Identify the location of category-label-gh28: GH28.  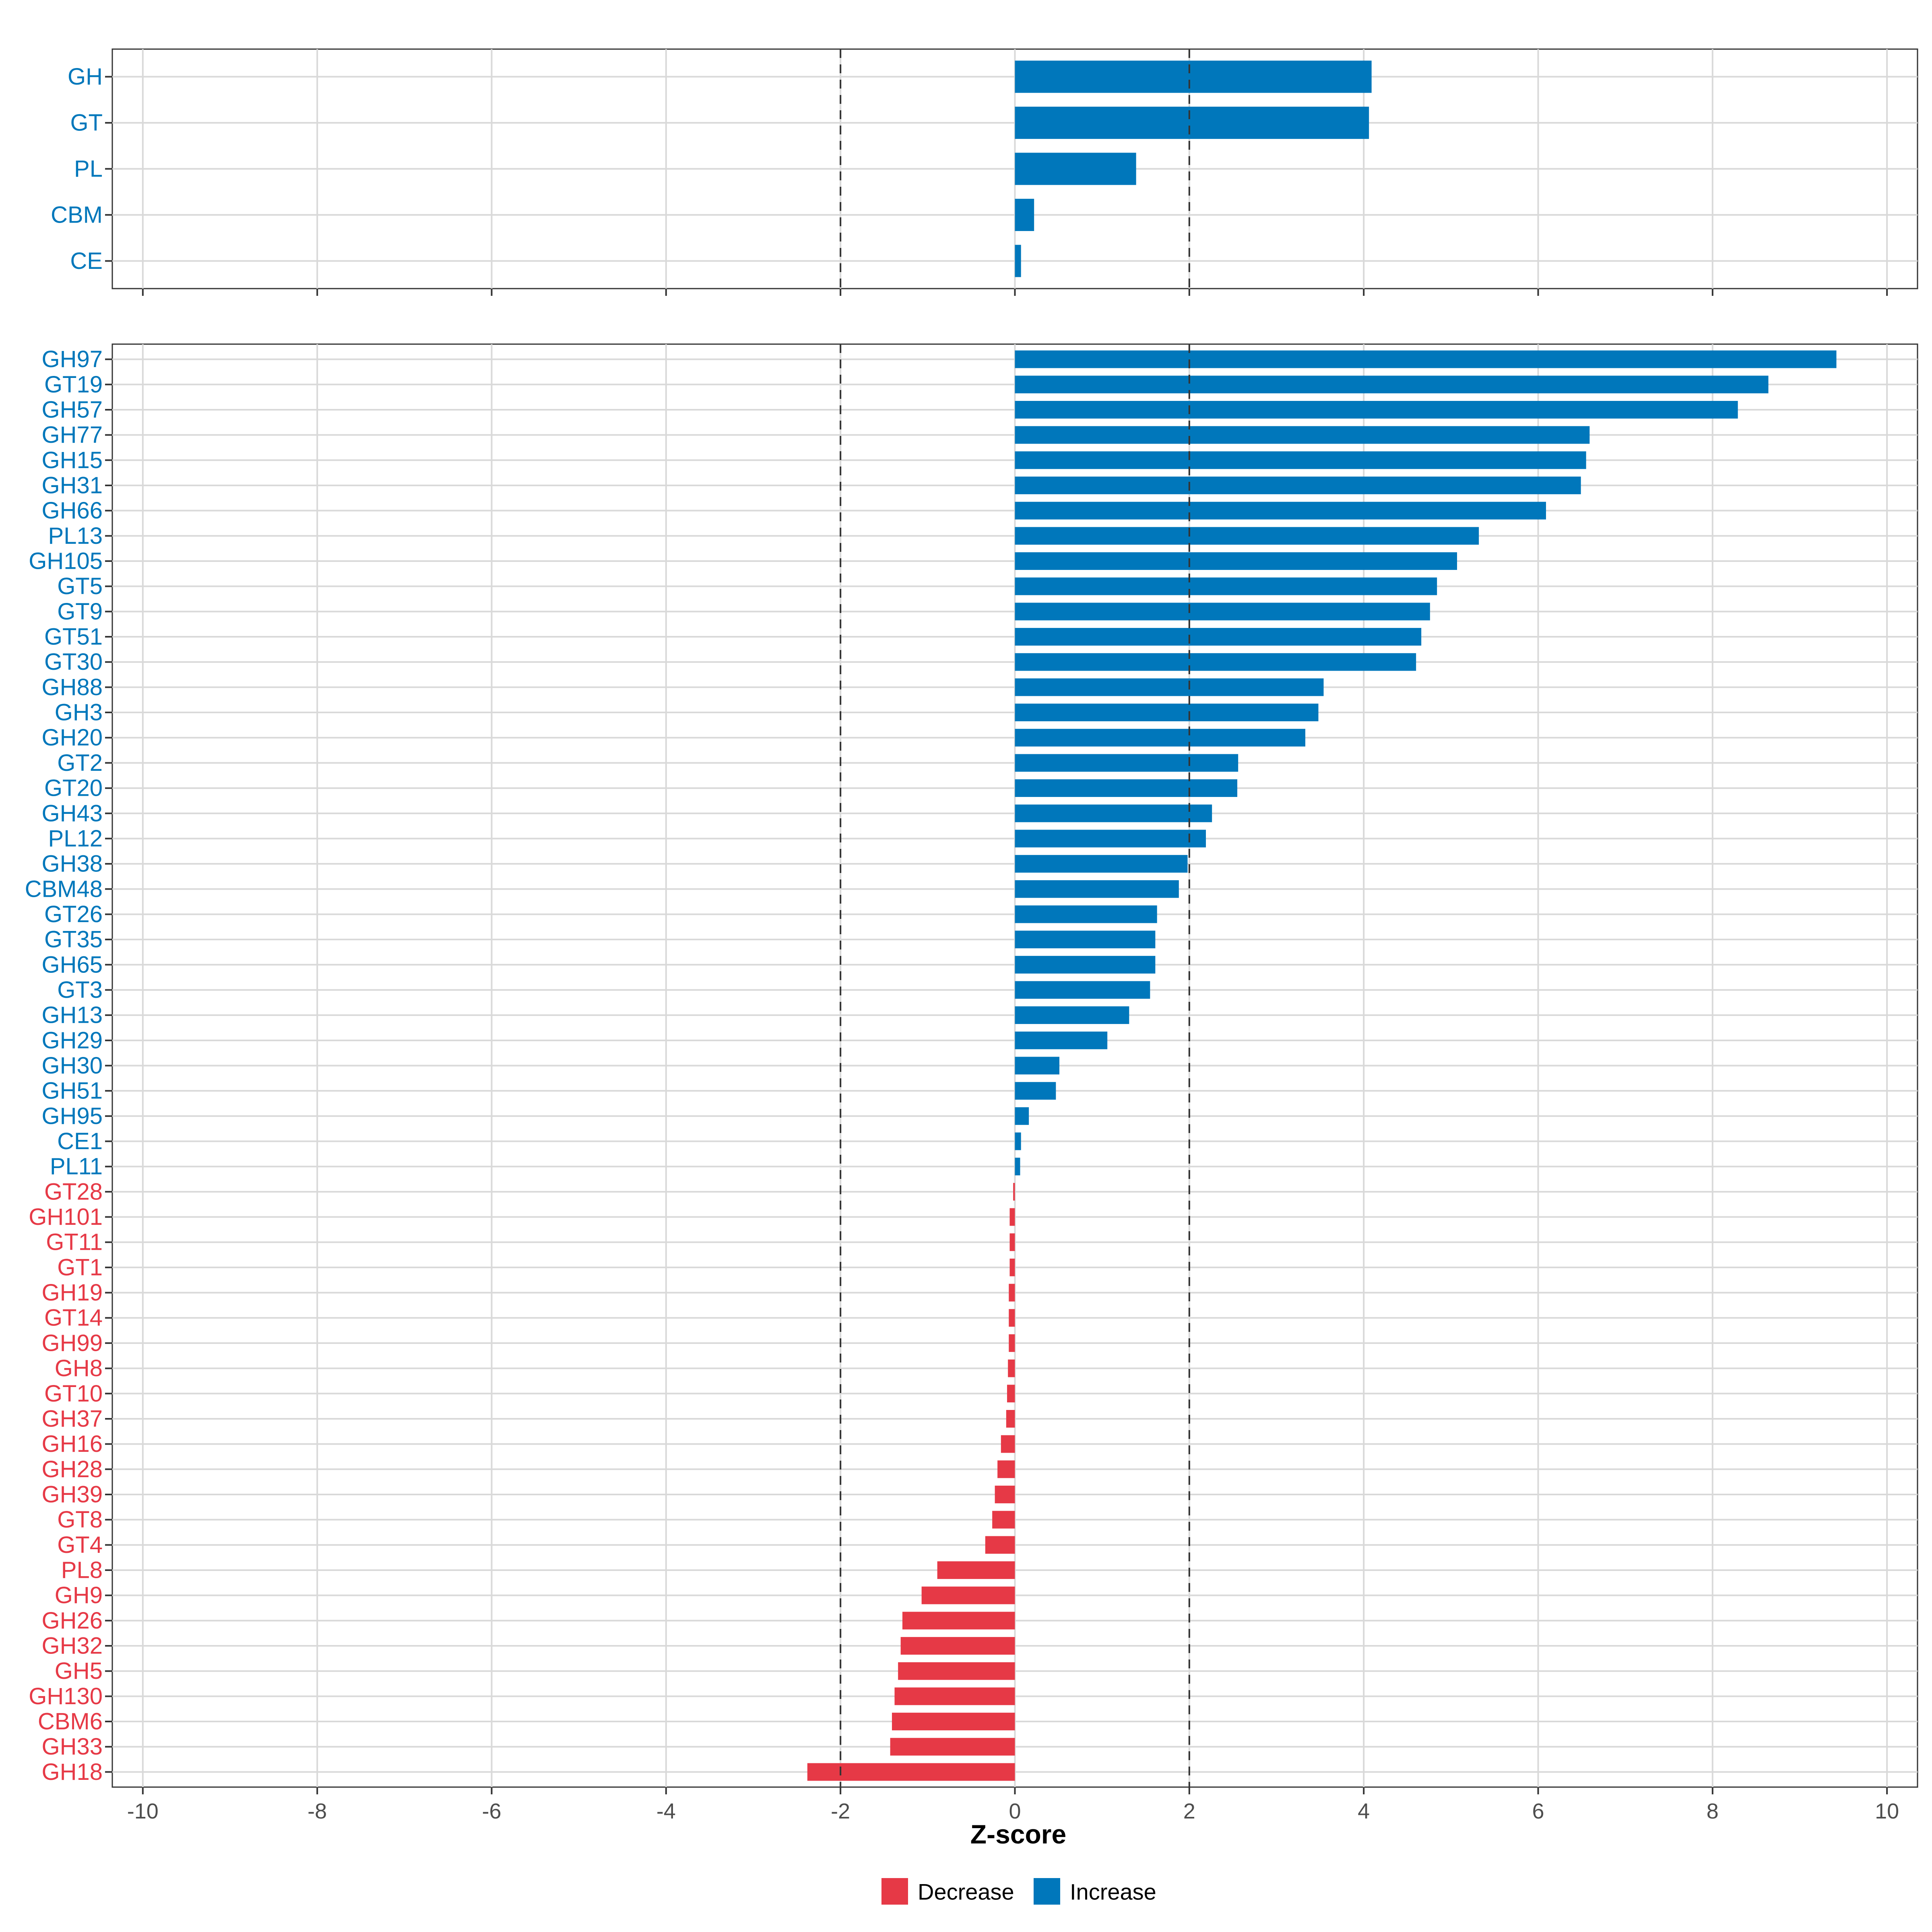
(72, 1469).